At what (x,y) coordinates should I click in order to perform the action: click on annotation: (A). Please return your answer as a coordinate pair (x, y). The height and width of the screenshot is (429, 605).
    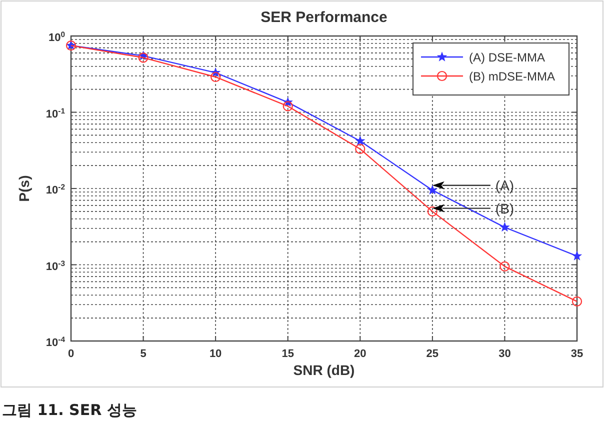
    Looking at the image, I should click on (504, 185).